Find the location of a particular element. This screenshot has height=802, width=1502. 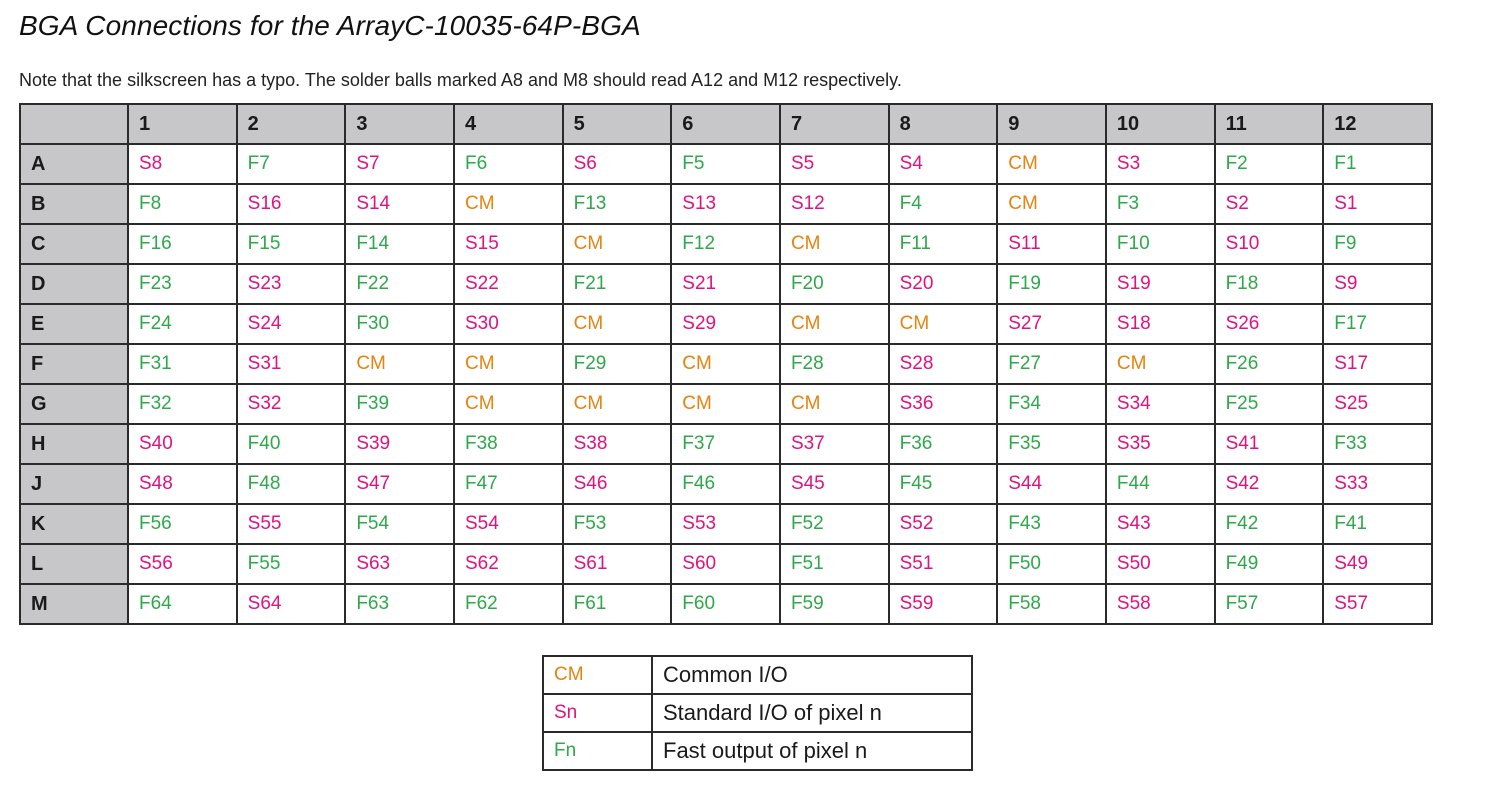

ball-cell: F11 is located at coordinates (943, 244).